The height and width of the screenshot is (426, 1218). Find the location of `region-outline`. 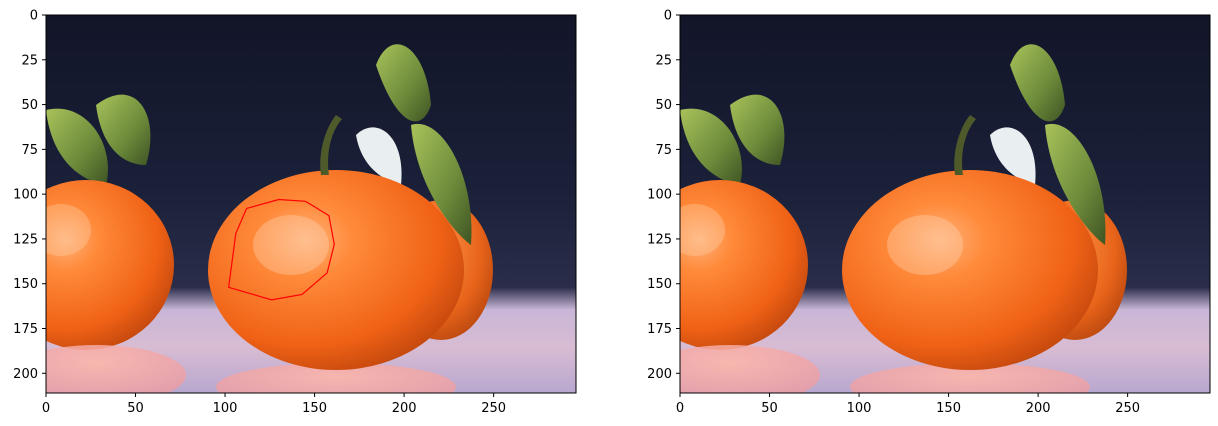

region-outline is located at coordinates (281, 249).